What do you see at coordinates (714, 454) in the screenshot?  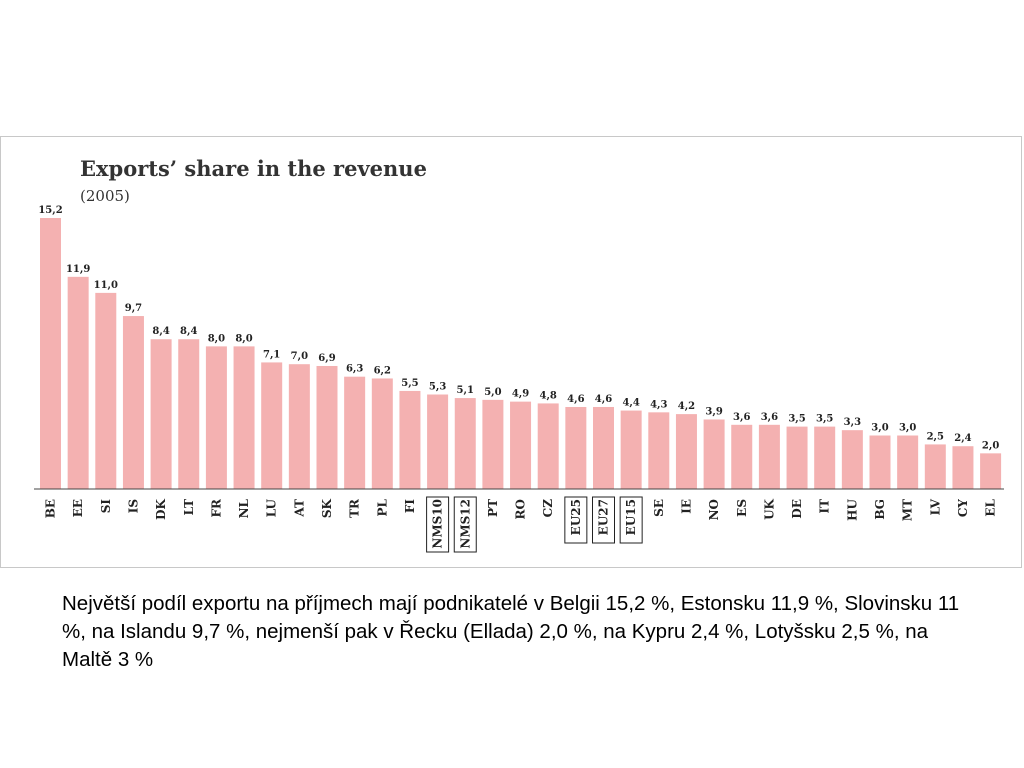 I see `bar-no` at bounding box center [714, 454].